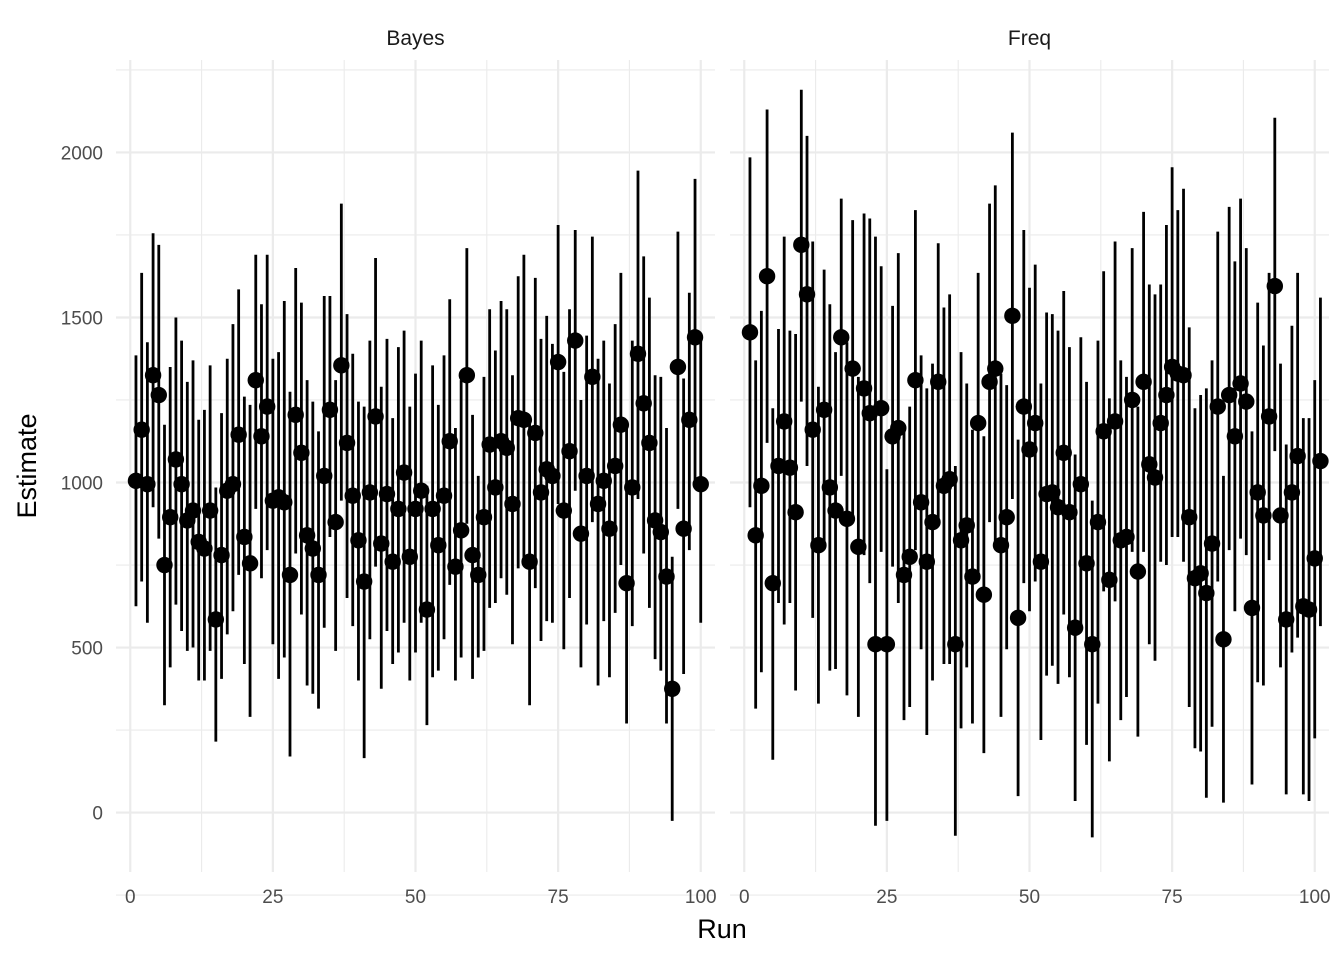 Image resolution: width=1344 pixels, height=960 pixels. What do you see at coordinates (27, 465) in the screenshot?
I see `y-axis-title: Estimate` at bounding box center [27, 465].